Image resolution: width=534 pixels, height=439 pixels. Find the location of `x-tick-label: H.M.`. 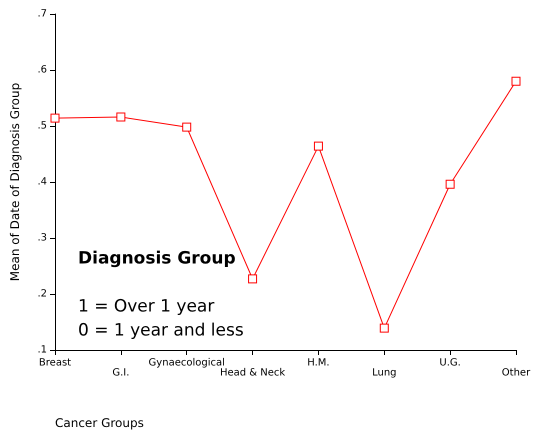

x-tick-label: H.M. is located at coordinates (318, 363).